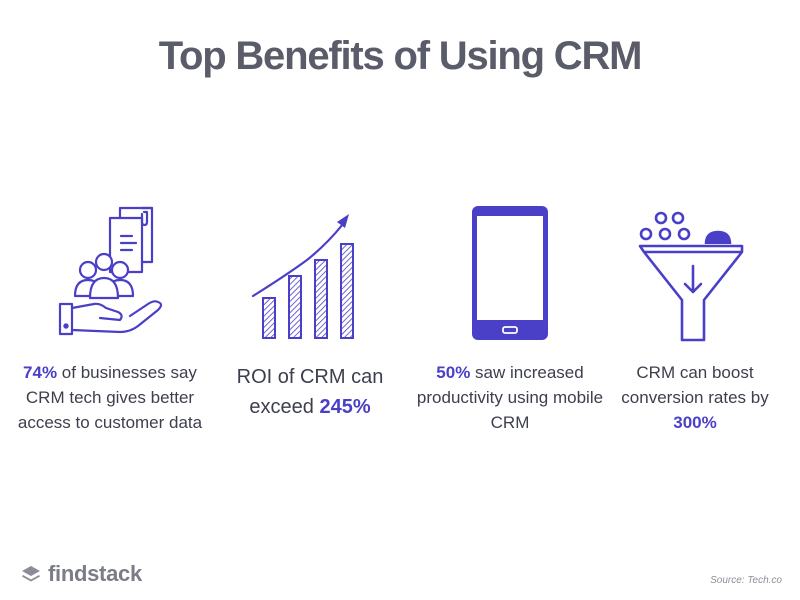 This screenshot has height=600, width=800. What do you see at coordinates (695, 422) in the screenshot?
I see `benefit-highlight: 300%` at bounding box center [695, 422].